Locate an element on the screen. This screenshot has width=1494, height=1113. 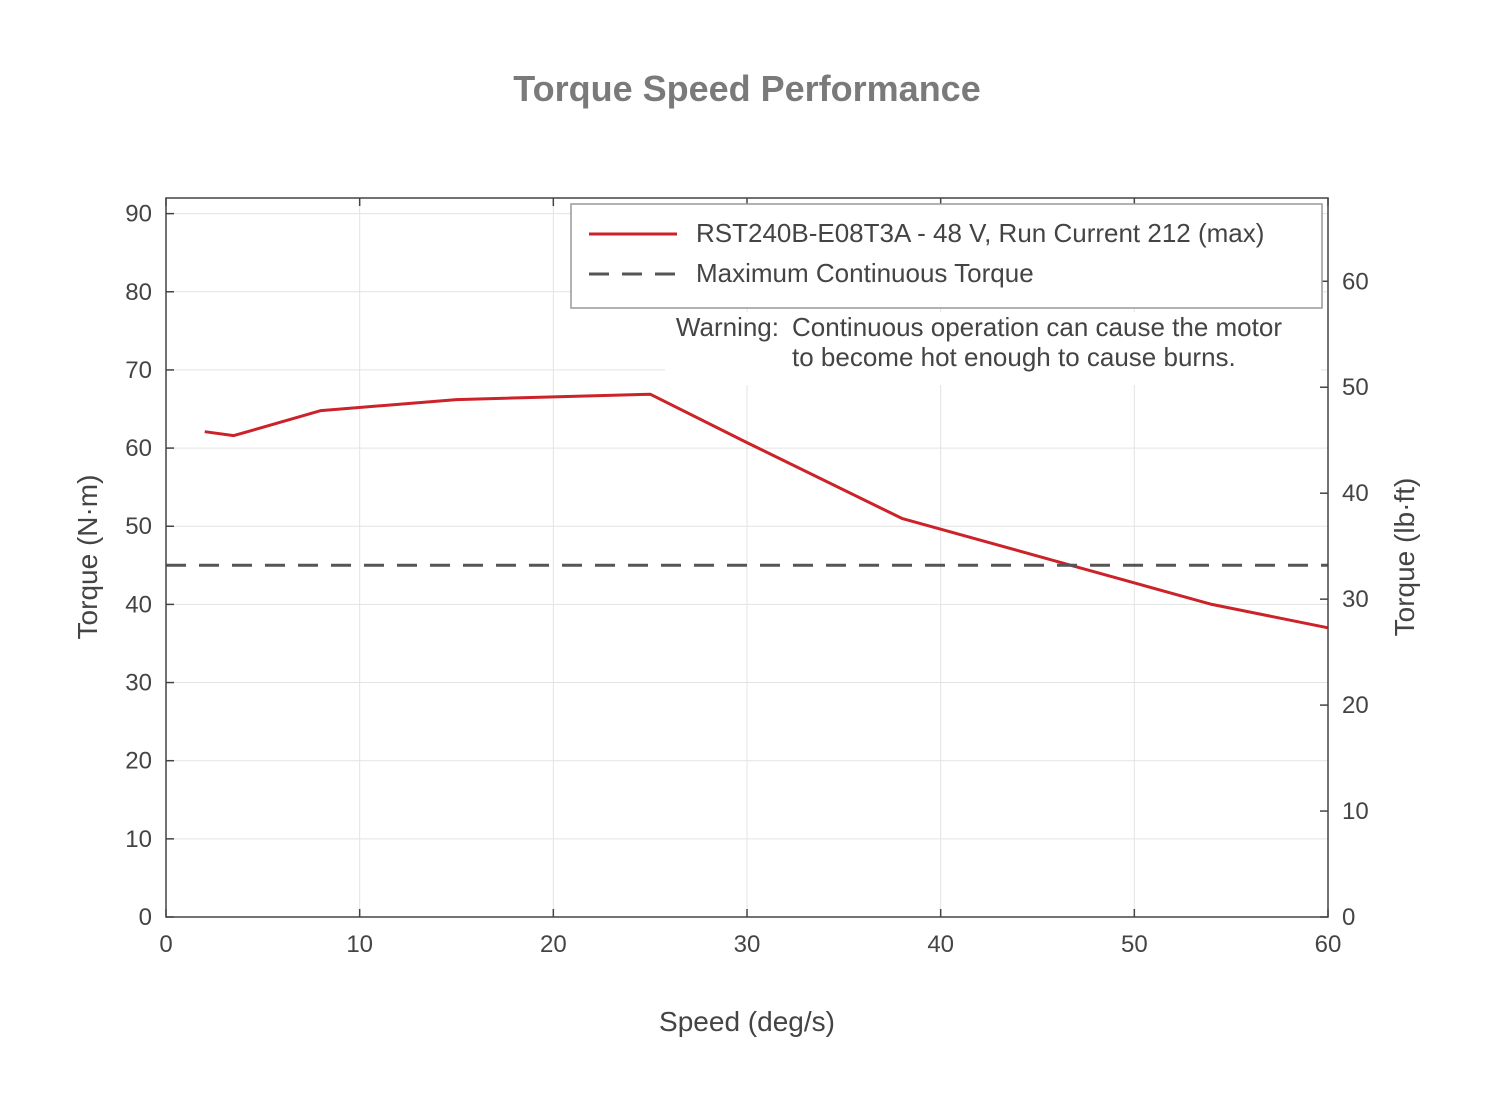
y-tick-label: 90 is located at coordinates (138, 214).